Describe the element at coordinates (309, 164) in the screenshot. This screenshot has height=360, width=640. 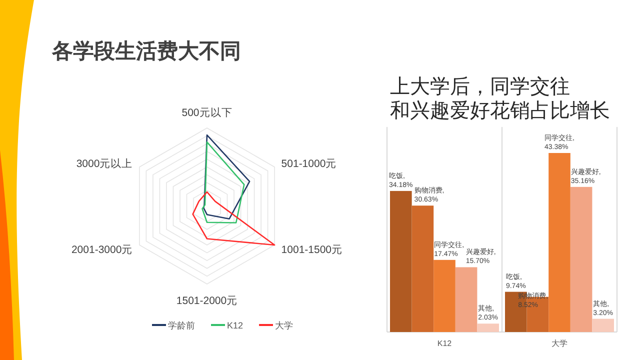
I see `spoke-label: 501-1000元` at that location.